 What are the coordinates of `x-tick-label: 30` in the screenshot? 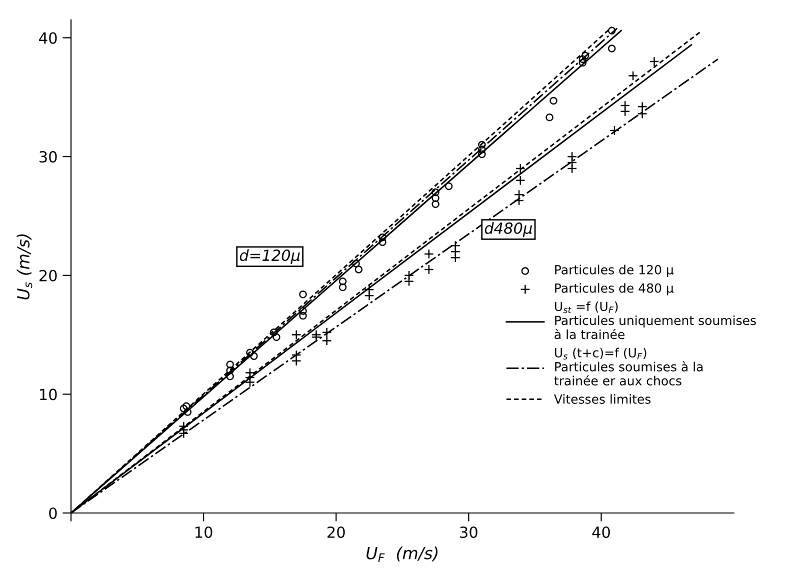 It's located at (469, 532).